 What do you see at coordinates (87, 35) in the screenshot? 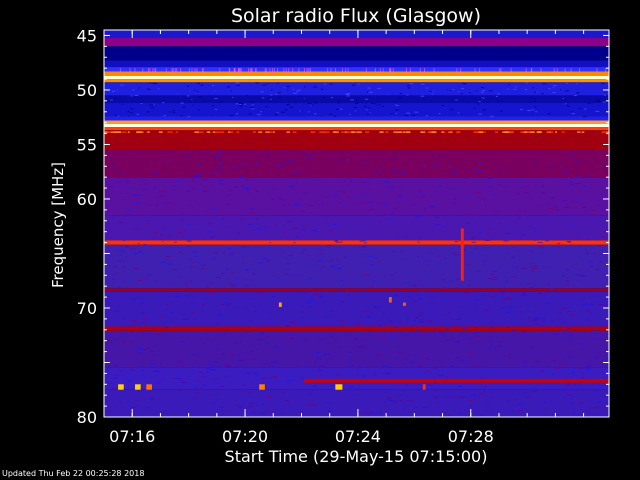
I see `y-tick-label: 45` at bounding box center [87, 35].